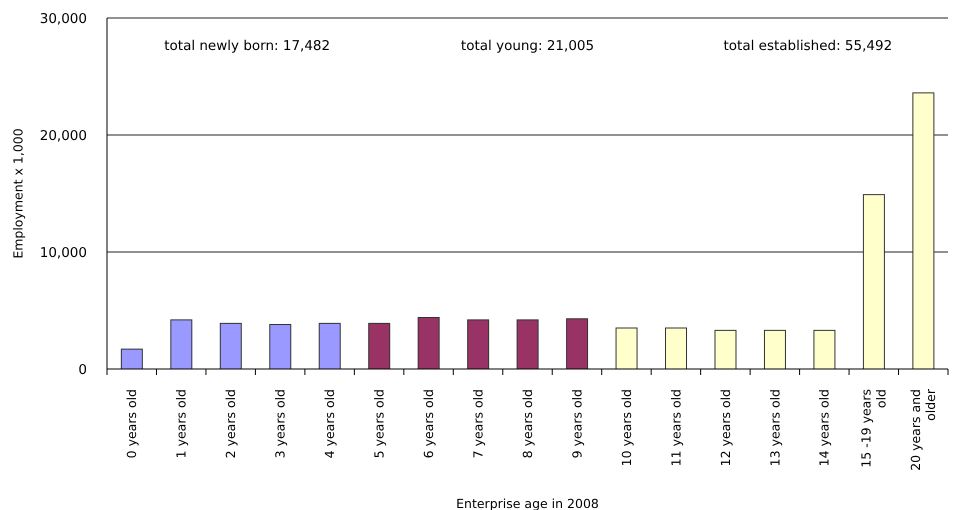 This screenshot has height=510, width=962. Describe the element at coordinates (774, 427) in the screenshot. I see `x-tick-label: 13 years old` at that location.